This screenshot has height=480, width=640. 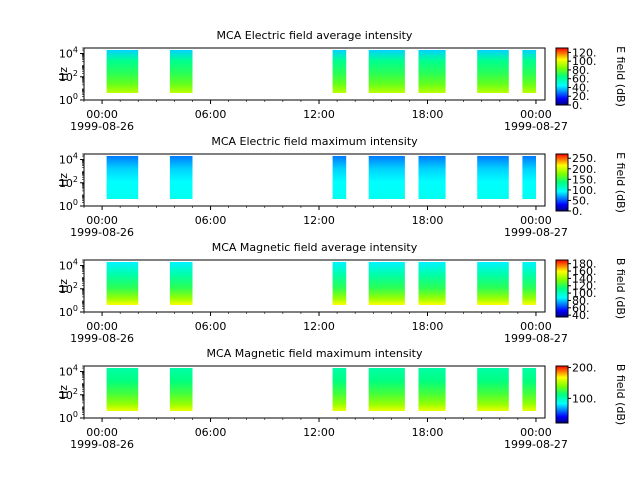 I want to click on colorbar-tick-label: 250., so click(x=584, y=158).